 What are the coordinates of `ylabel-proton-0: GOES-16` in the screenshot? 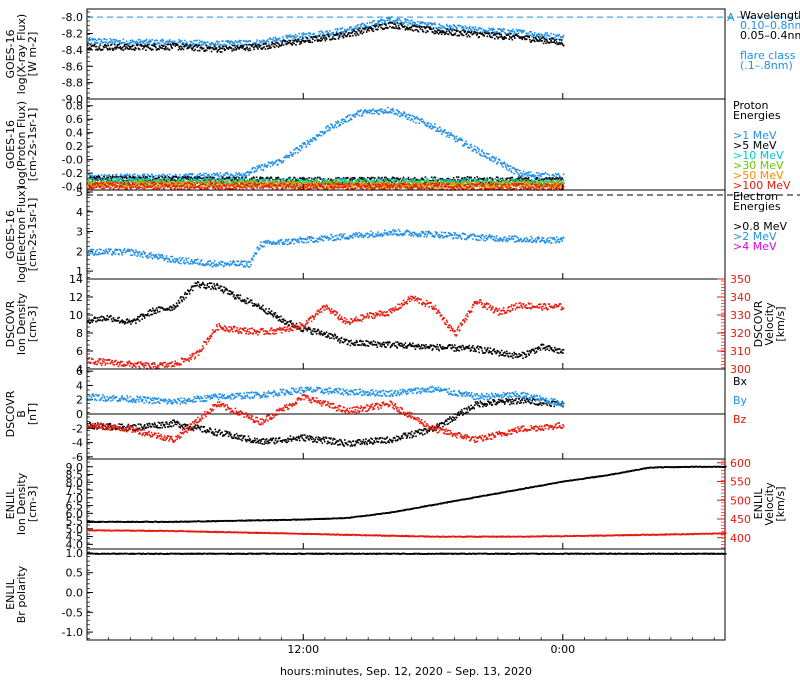 It's located at (10, 144).